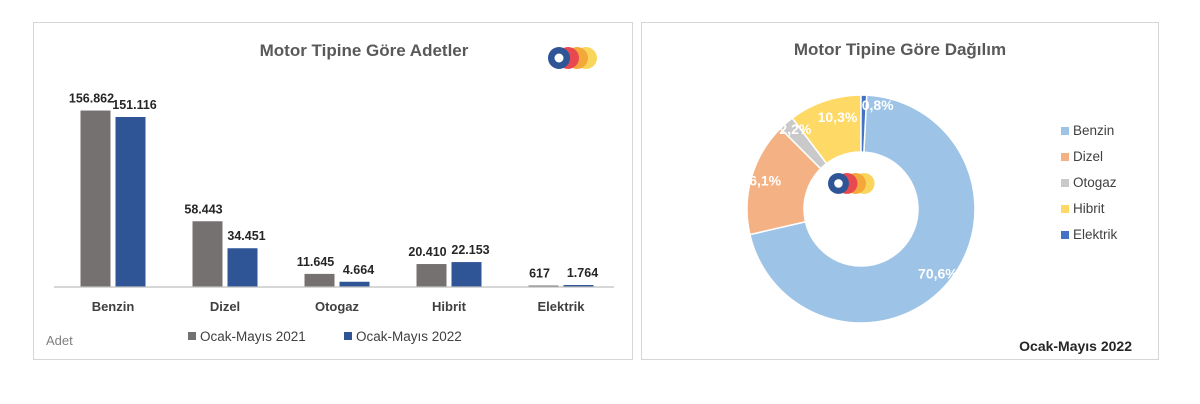 This screenshot has height=404, width=1200. Describe the element at coordinates (1089, 208) in the screenshot. I see `legend-label: Hibrit` at that location.